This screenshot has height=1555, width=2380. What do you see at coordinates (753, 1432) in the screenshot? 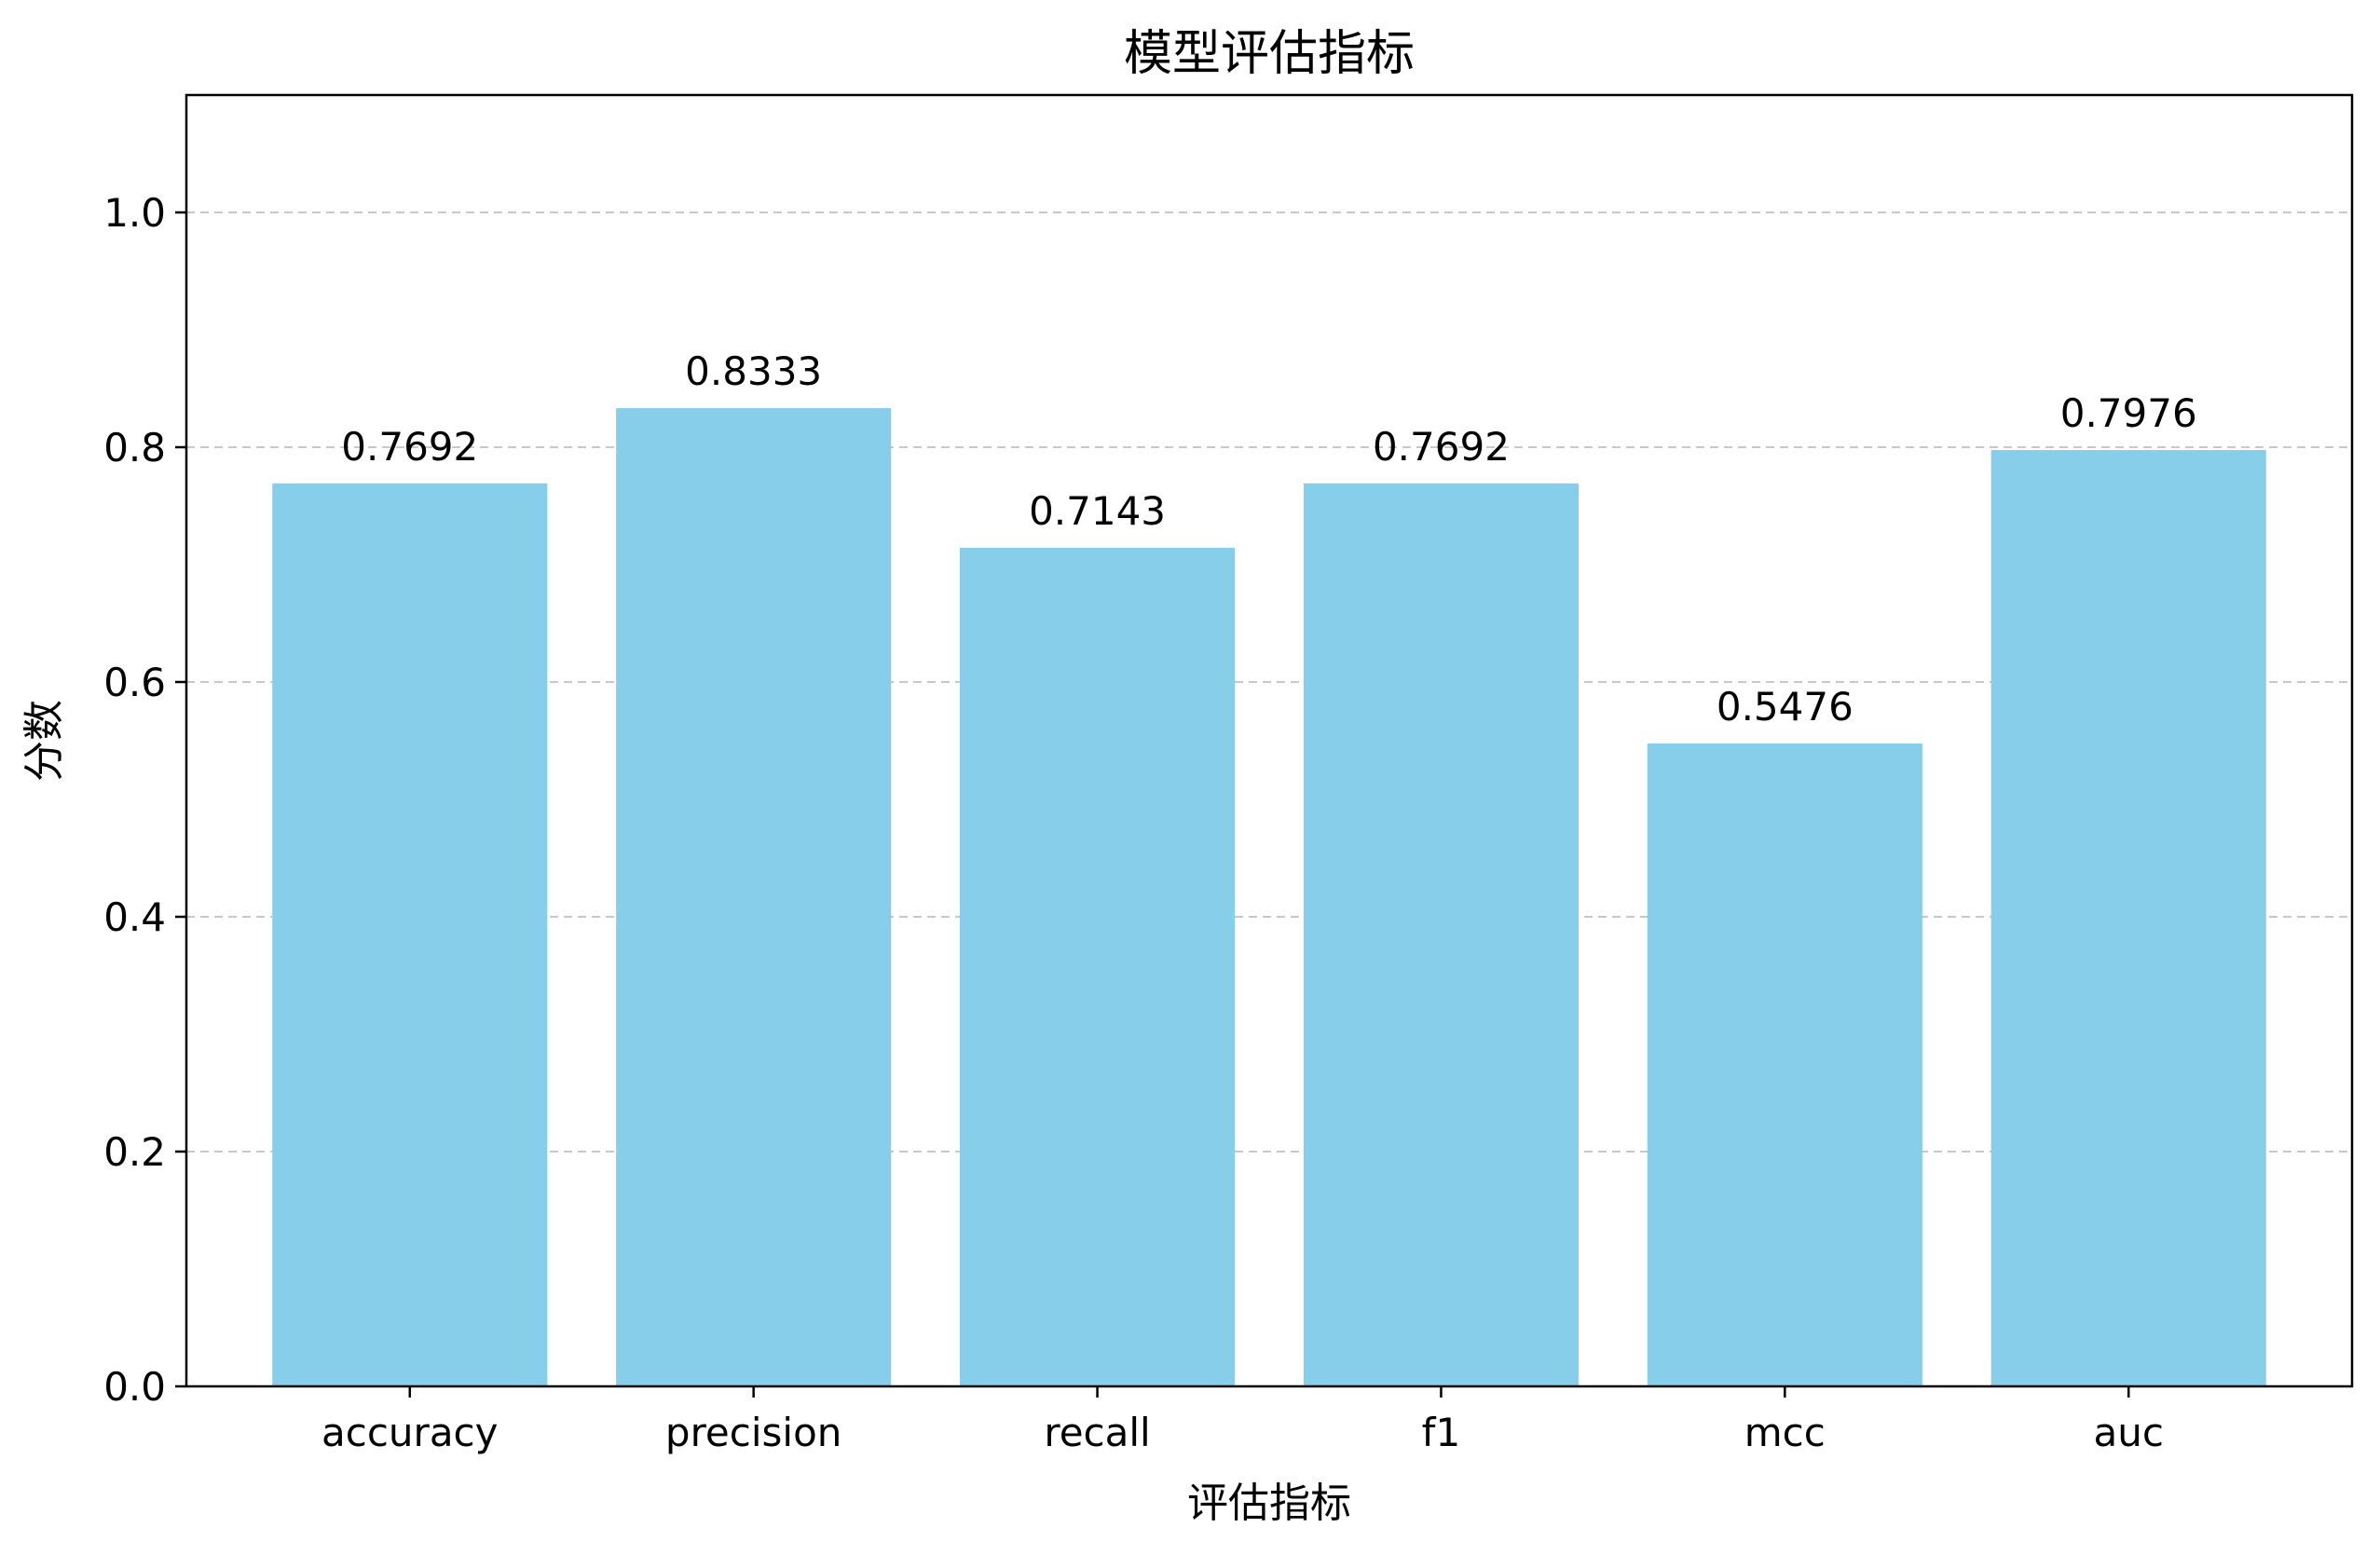
I see `x-tick-label: precision` at bounding box center [753, 1432].